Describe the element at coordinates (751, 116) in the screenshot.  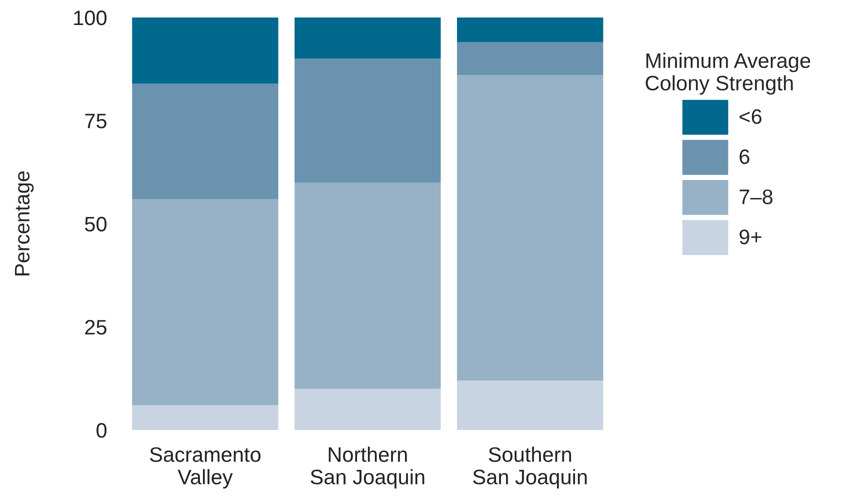
I see `legend-label: <6` at that location.